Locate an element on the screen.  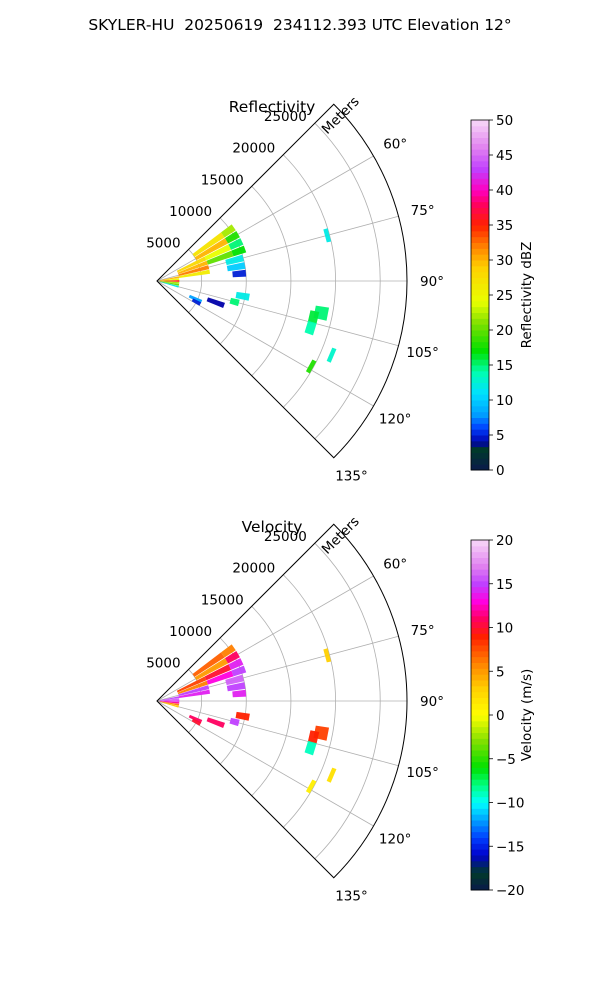
angle-tick-label: 90° is located at coordinates (432, 282).